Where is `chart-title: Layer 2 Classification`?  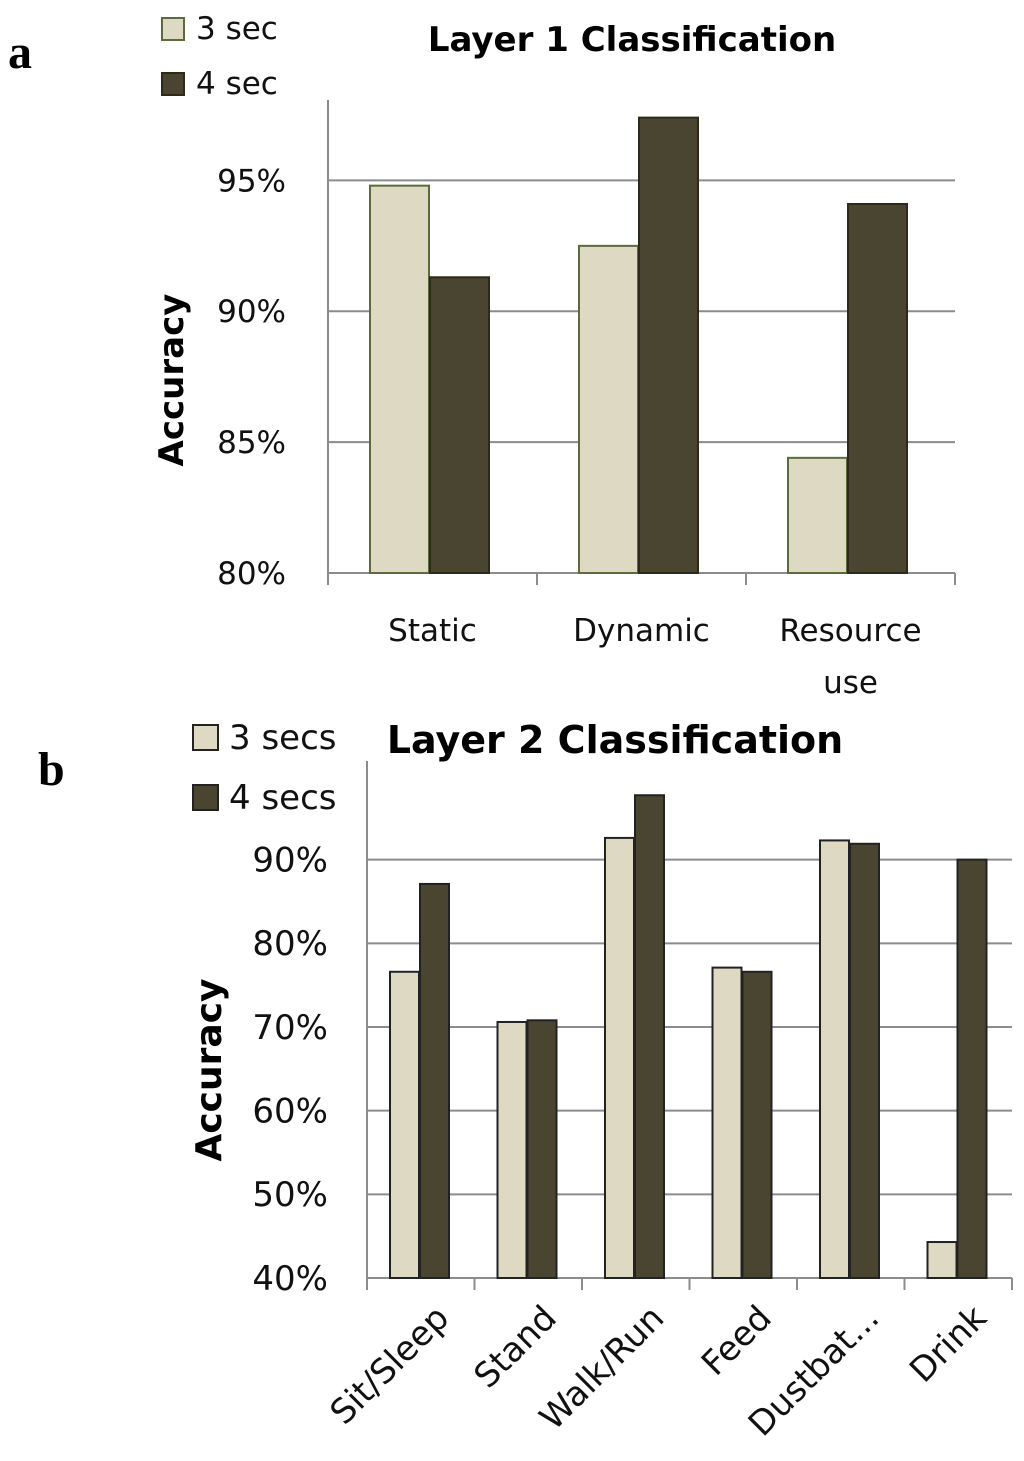
chart-title: Layer 2 Classification is located at coordinates (615, 740).